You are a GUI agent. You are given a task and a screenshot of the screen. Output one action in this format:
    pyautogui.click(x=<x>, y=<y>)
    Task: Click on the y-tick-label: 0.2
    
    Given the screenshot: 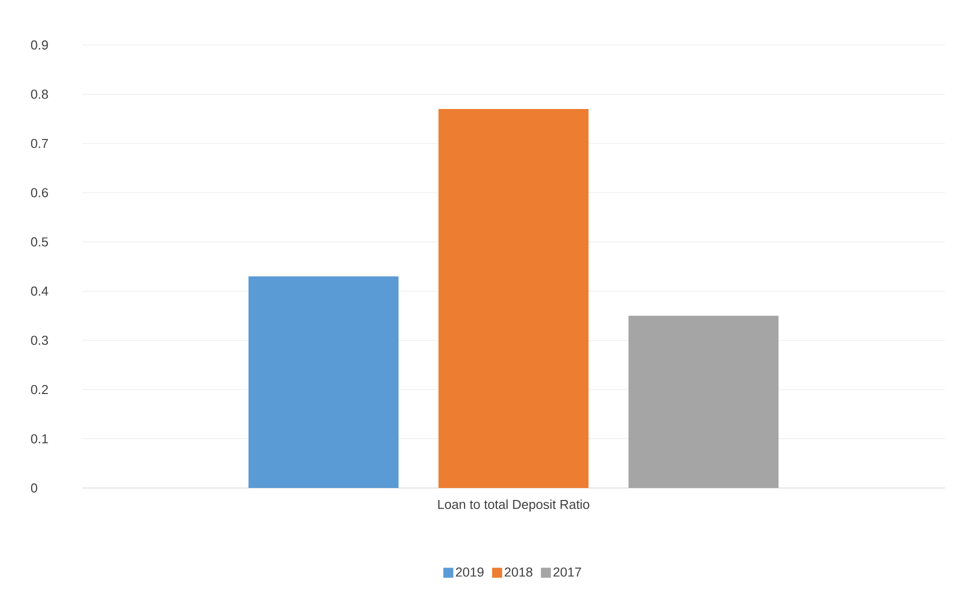 What is the action you would take?
    pyautogui.click(x=39, y=389)
    